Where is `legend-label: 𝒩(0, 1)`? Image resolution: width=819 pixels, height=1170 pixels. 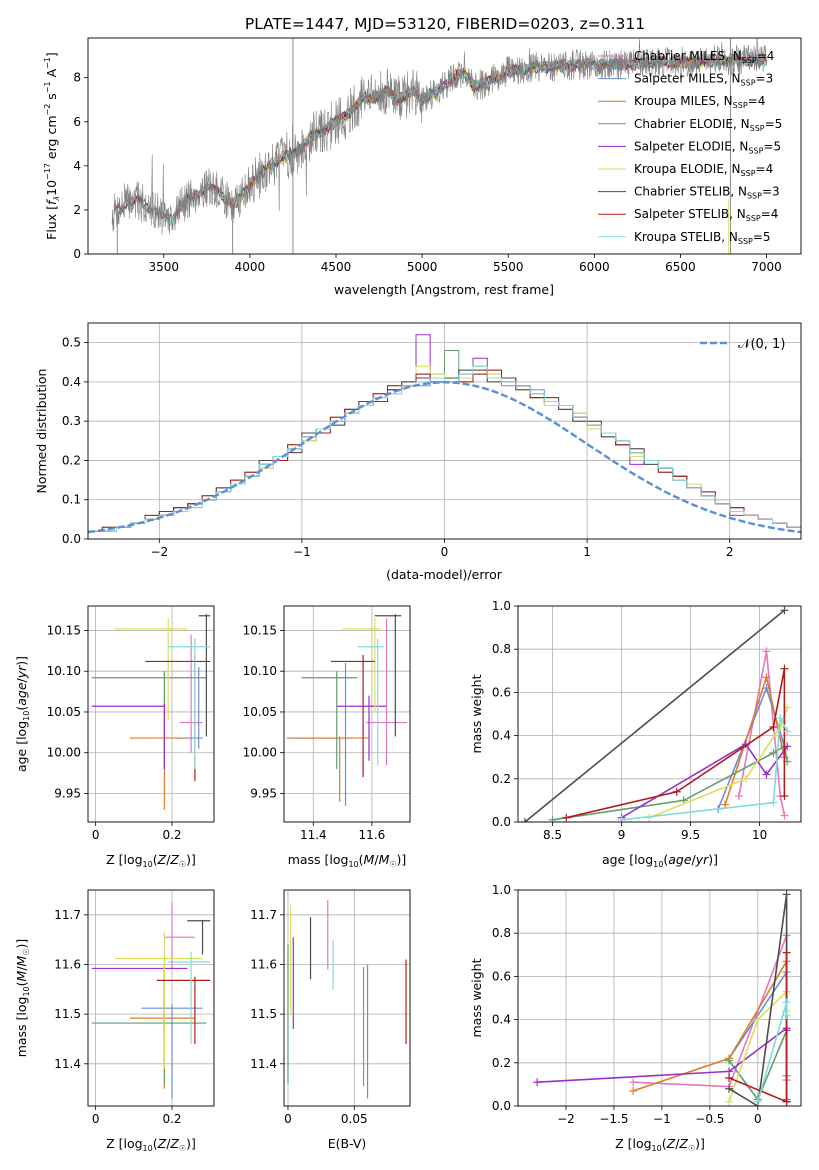 legend-label: 𝒩(0, 1) is located at coordinates (761, 344).